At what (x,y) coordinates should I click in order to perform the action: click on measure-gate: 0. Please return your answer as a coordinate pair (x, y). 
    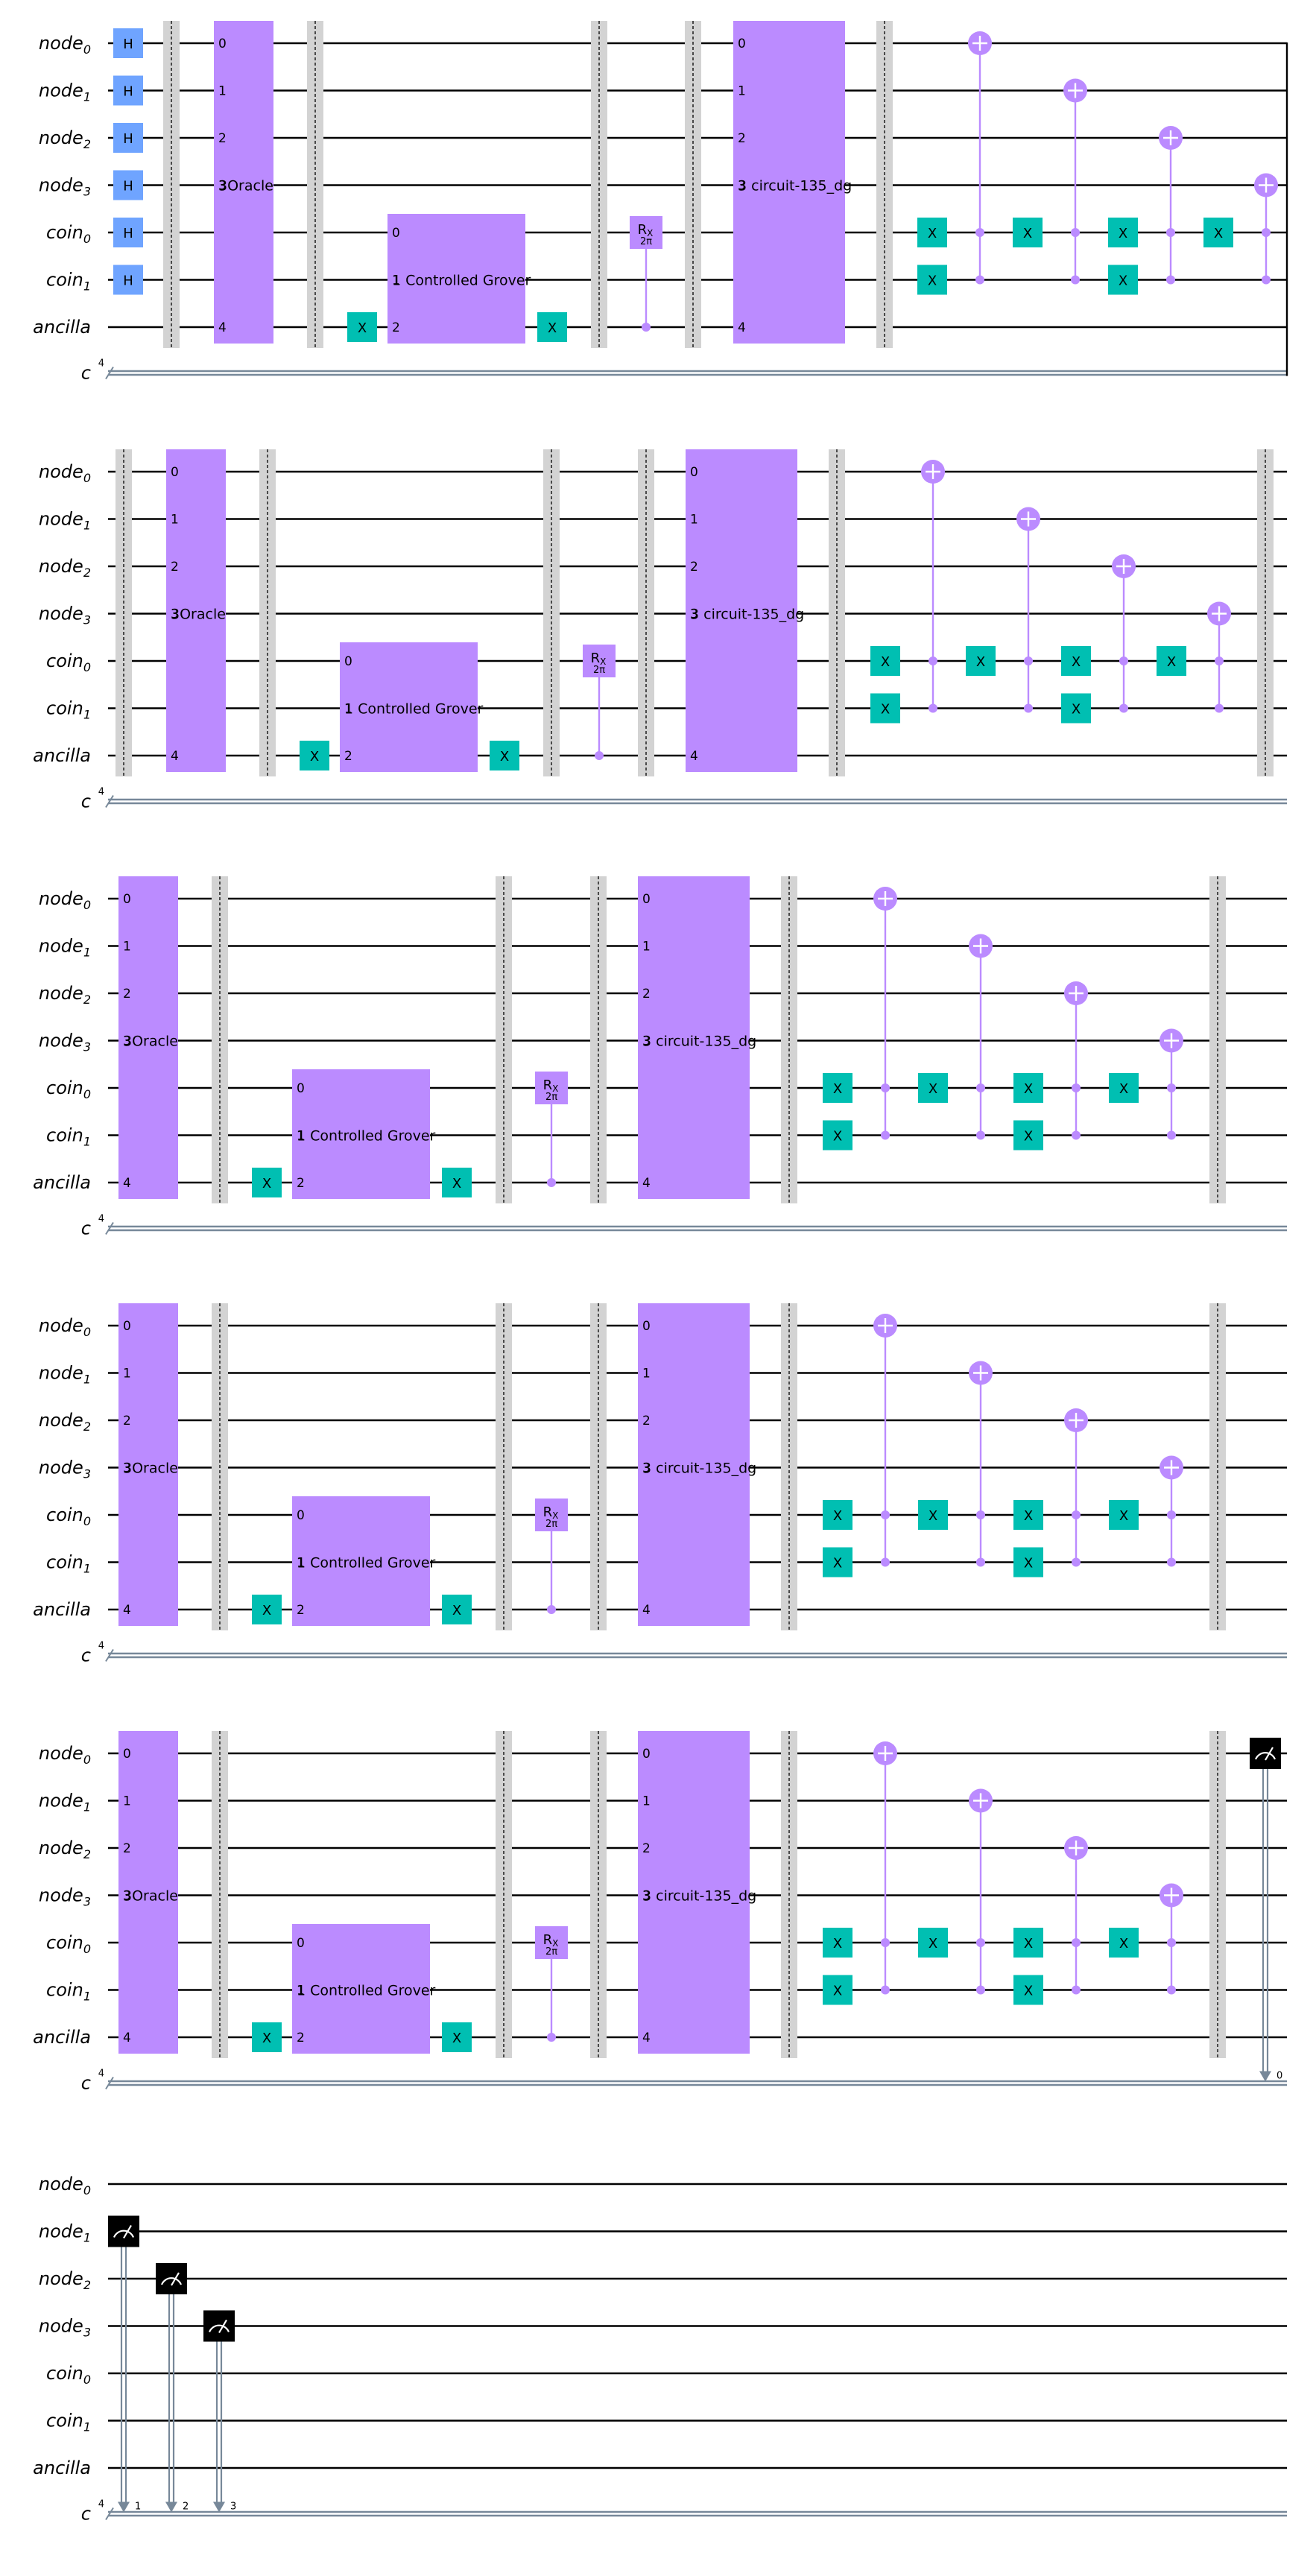
    Looking at the image, I should click on (1266, 1910).